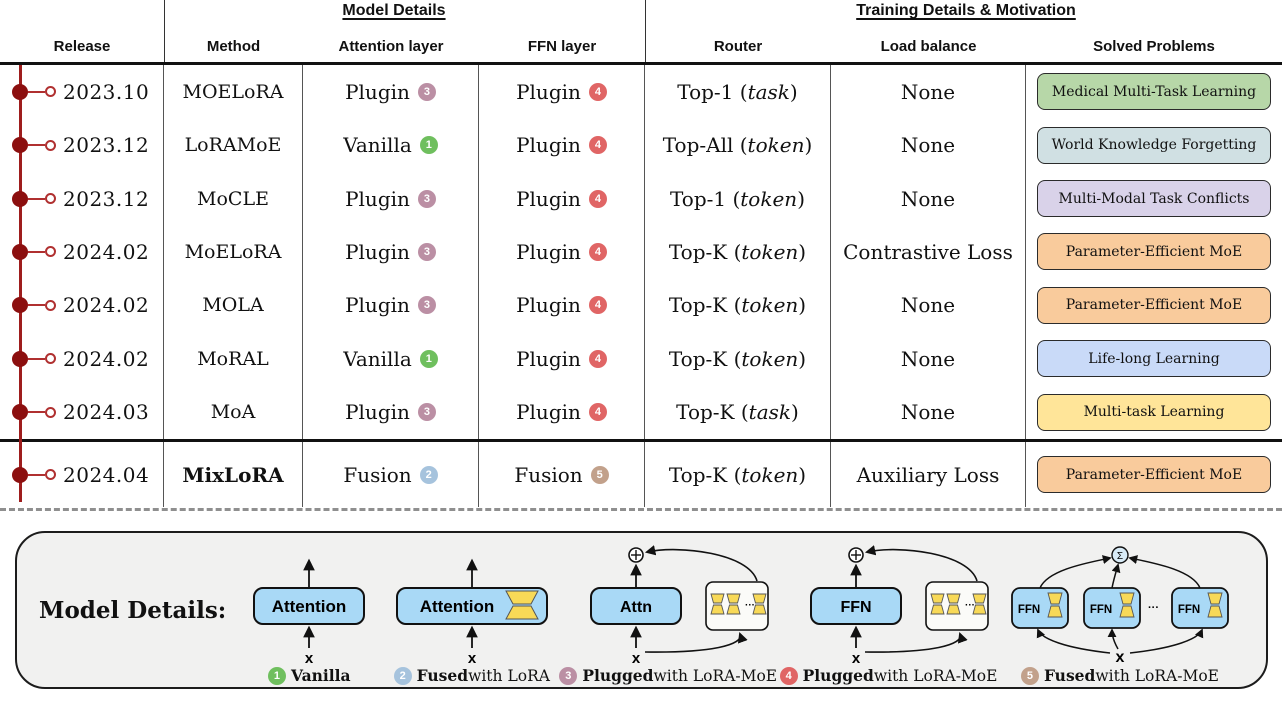  What do you see at coordinates (738, 46) in the screenshot?
I see `col-header-router: Router` at bounding box center [738, 46].